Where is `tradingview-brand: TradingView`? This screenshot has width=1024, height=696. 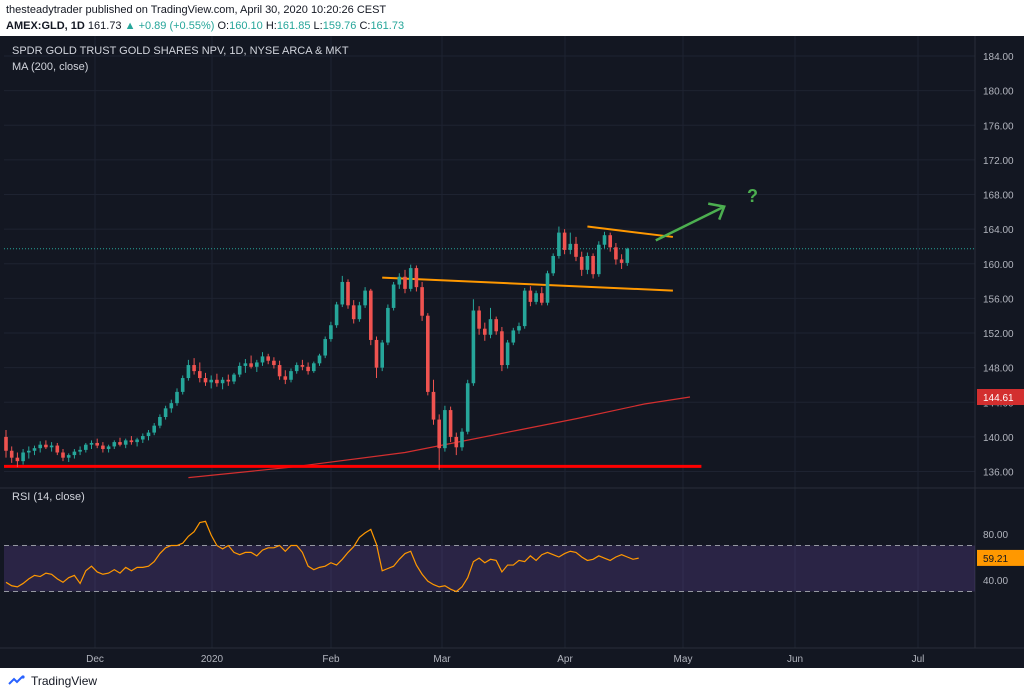
tradingview-brand: TradingView is located at coordinates (52, 681).